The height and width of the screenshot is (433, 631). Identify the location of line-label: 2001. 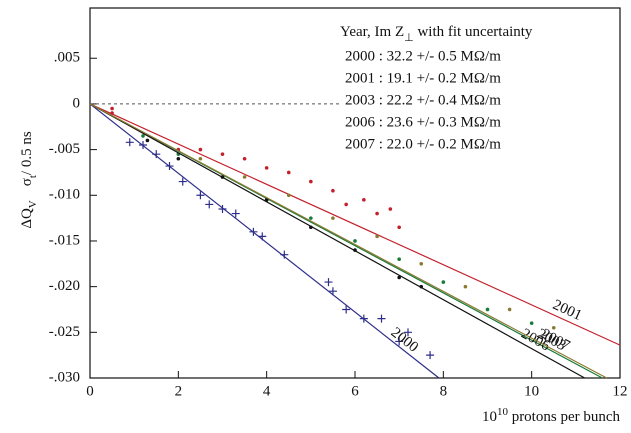
(567, 310).